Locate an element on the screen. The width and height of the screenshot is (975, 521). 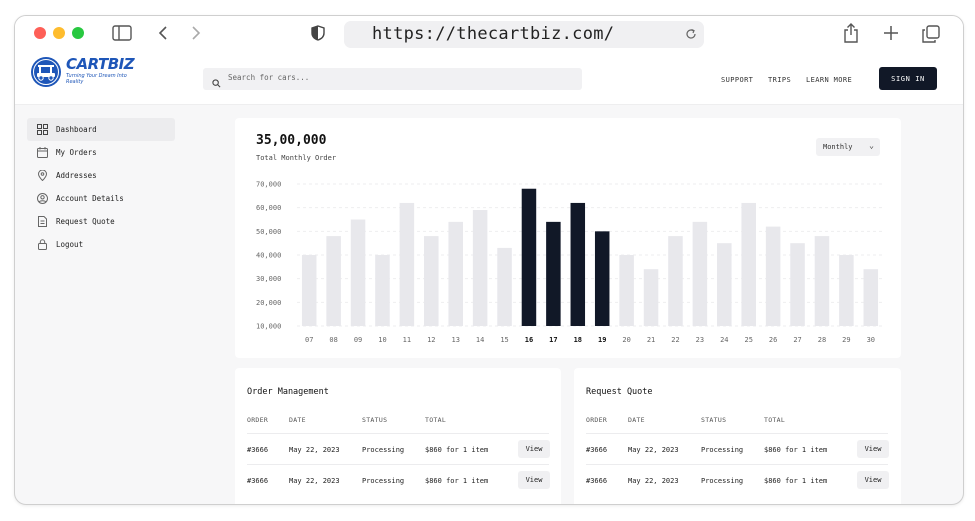
order-management-title: Order Management is located at coordinates (288, 392).